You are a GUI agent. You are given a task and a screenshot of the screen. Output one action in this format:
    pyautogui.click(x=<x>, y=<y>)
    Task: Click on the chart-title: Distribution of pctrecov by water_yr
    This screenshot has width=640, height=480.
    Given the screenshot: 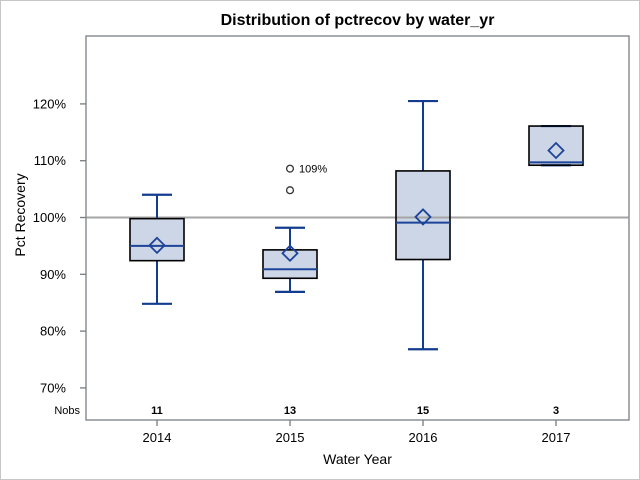 What is the action you would take?
    pyautogui.click(x=357, y=20)
    